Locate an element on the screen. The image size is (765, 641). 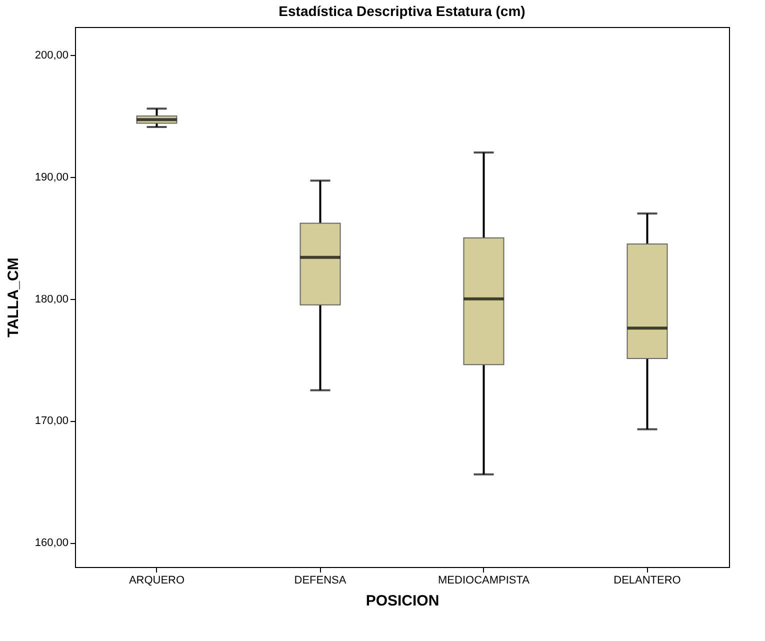
x-tick-label: ARQUERO is located at coordinates (156, 580).